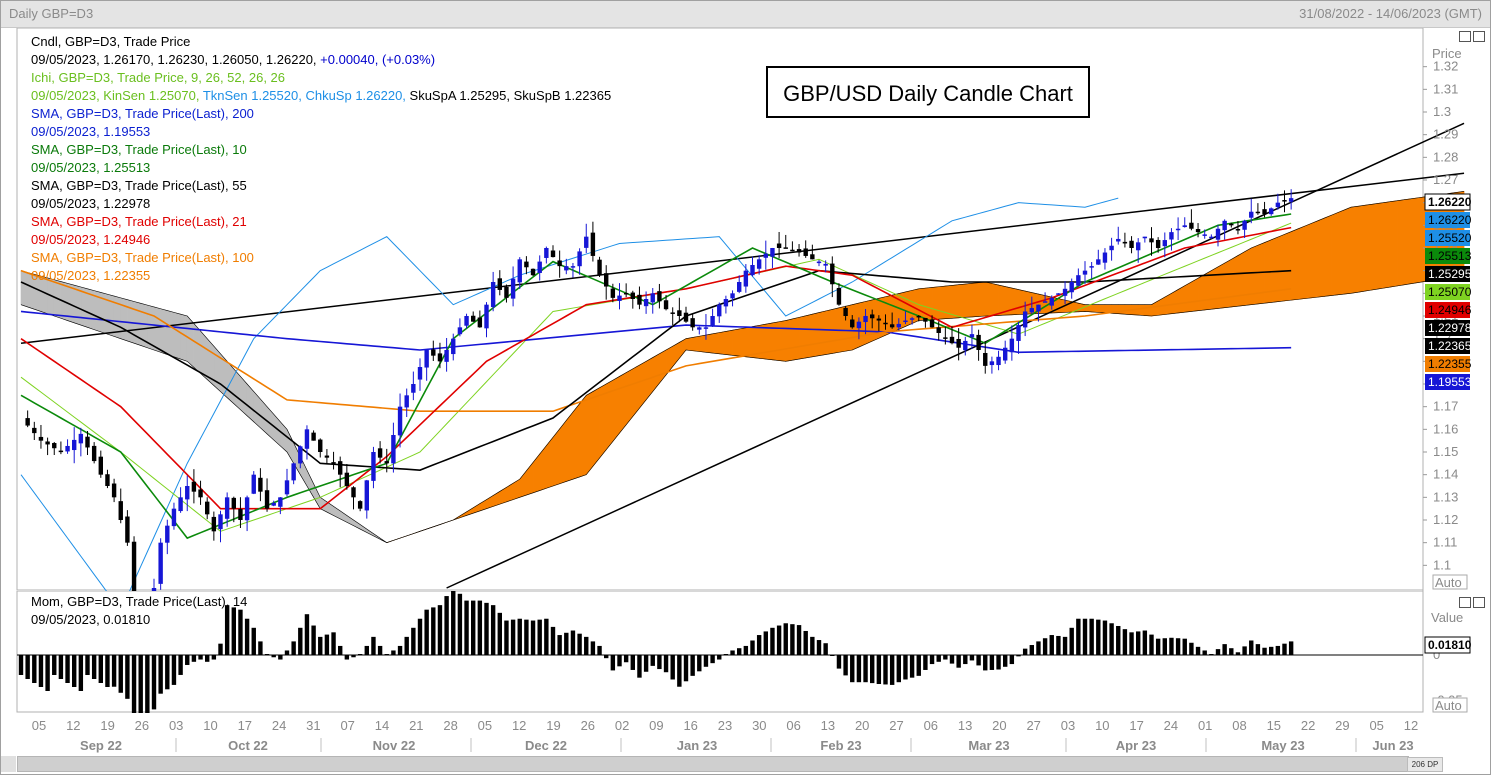  What do you see at coordinates (1445, 451) in the screenshot?
I see `price-tick-label: 1.15` at bounding box center [1445, 451].